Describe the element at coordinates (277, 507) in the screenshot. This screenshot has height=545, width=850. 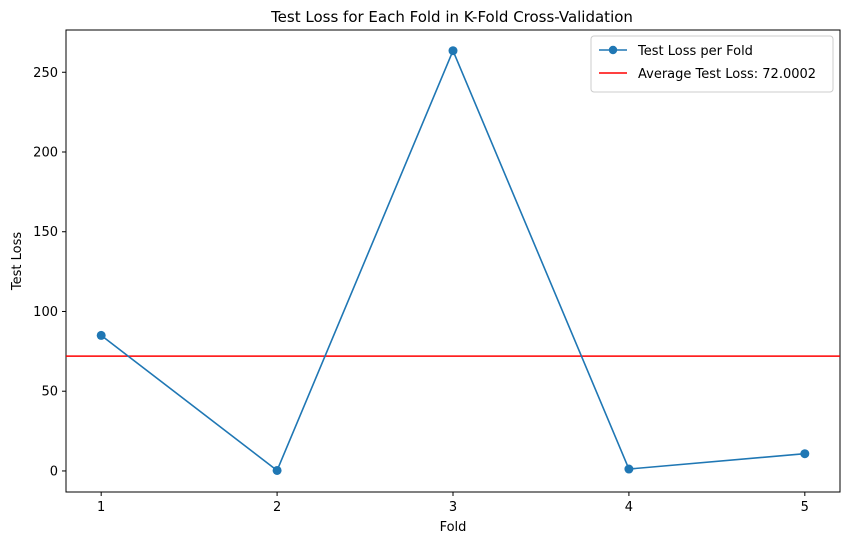
I see `x-tick-label: 2` at that location.